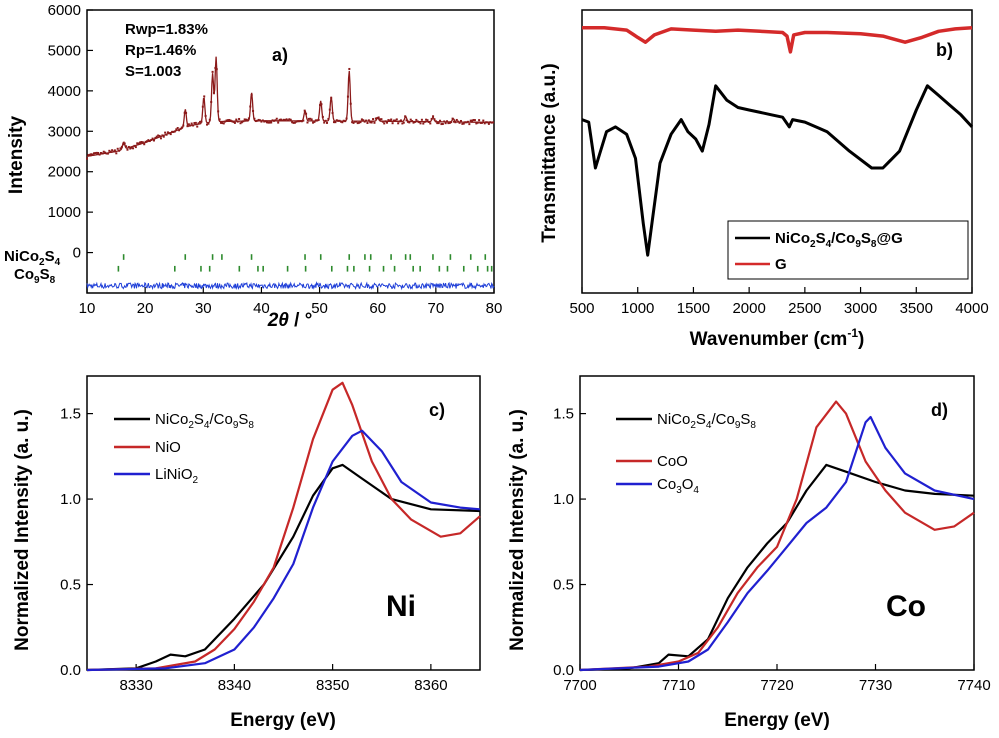 The width and height of the screenshot is (999, 738). Describe the element at coordinates (494, 308) in the screenshot. I see `x-tick-label: 80` at that location.